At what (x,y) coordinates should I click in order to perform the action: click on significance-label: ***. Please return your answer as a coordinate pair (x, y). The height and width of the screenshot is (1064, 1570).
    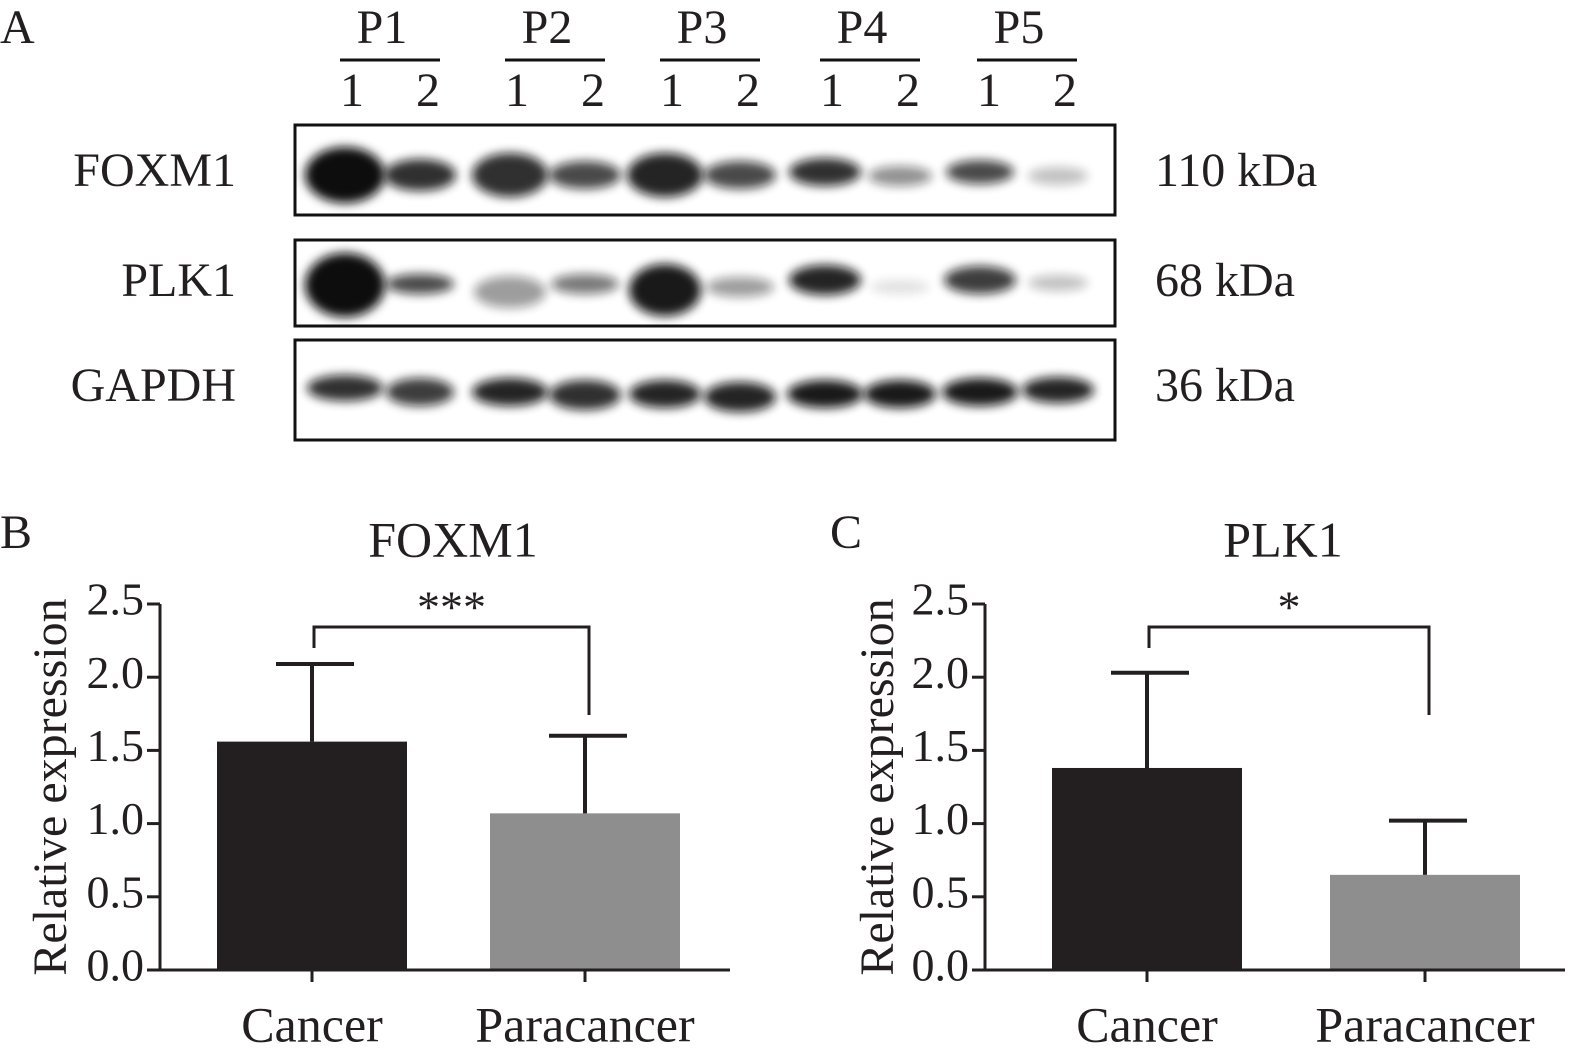
    Looking at the image, I should click on (451, 607).